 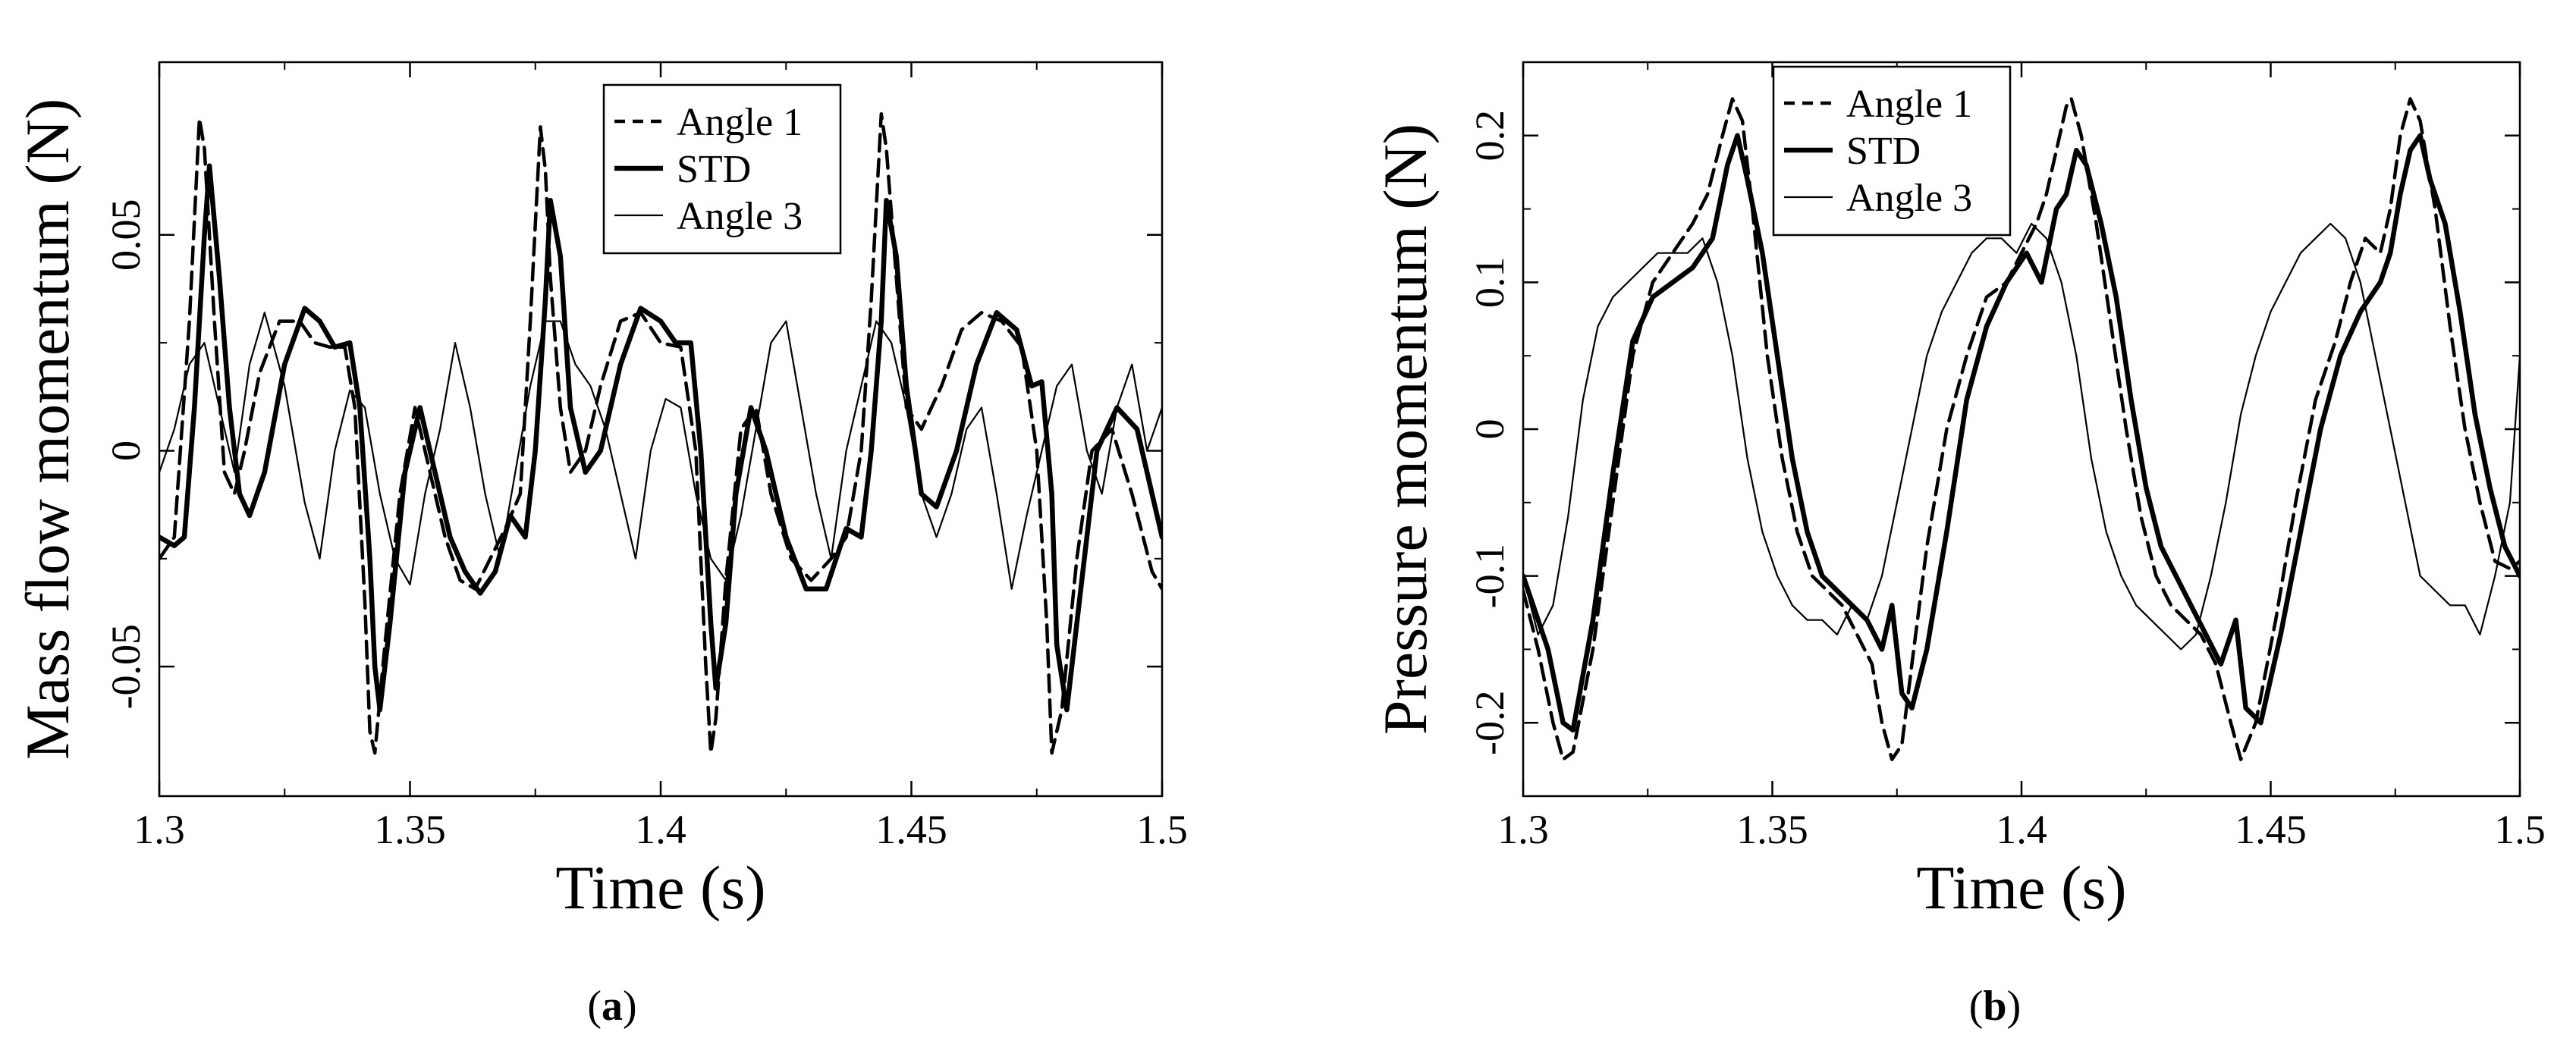 What do you see at coordinates (47, 429) in the screenshot?
I see `y-axis-label: Mass flow momentum (N)` at bounding box center [47, 429].